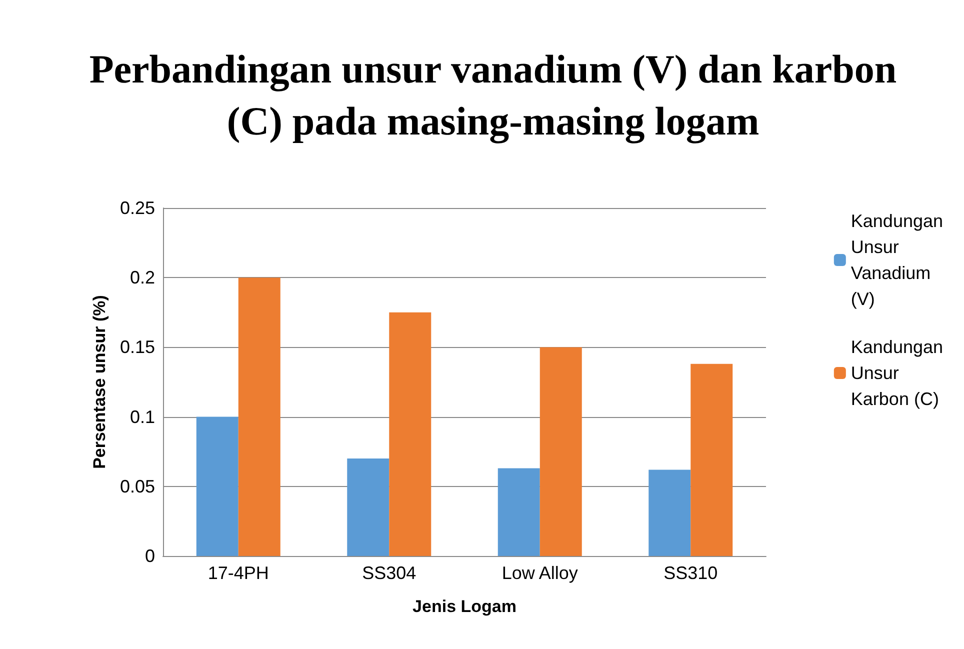  I want to click on x-tick-label: 17-4PH, so click(238, 573).